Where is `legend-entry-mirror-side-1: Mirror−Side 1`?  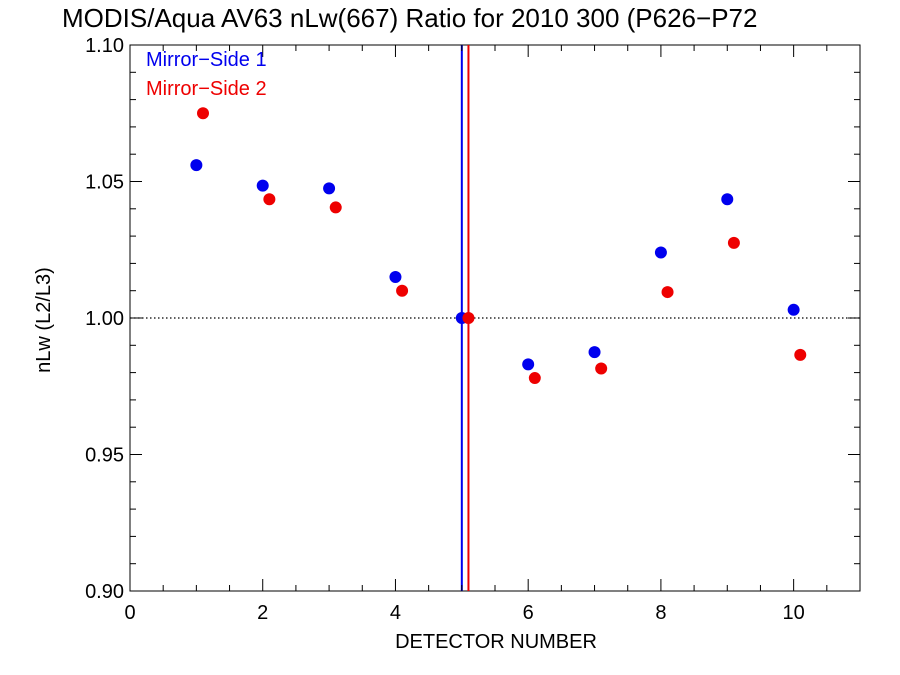
legend-entry-mirror-side-1: Mirror−Side 1 is located at coordinates (206, 60).